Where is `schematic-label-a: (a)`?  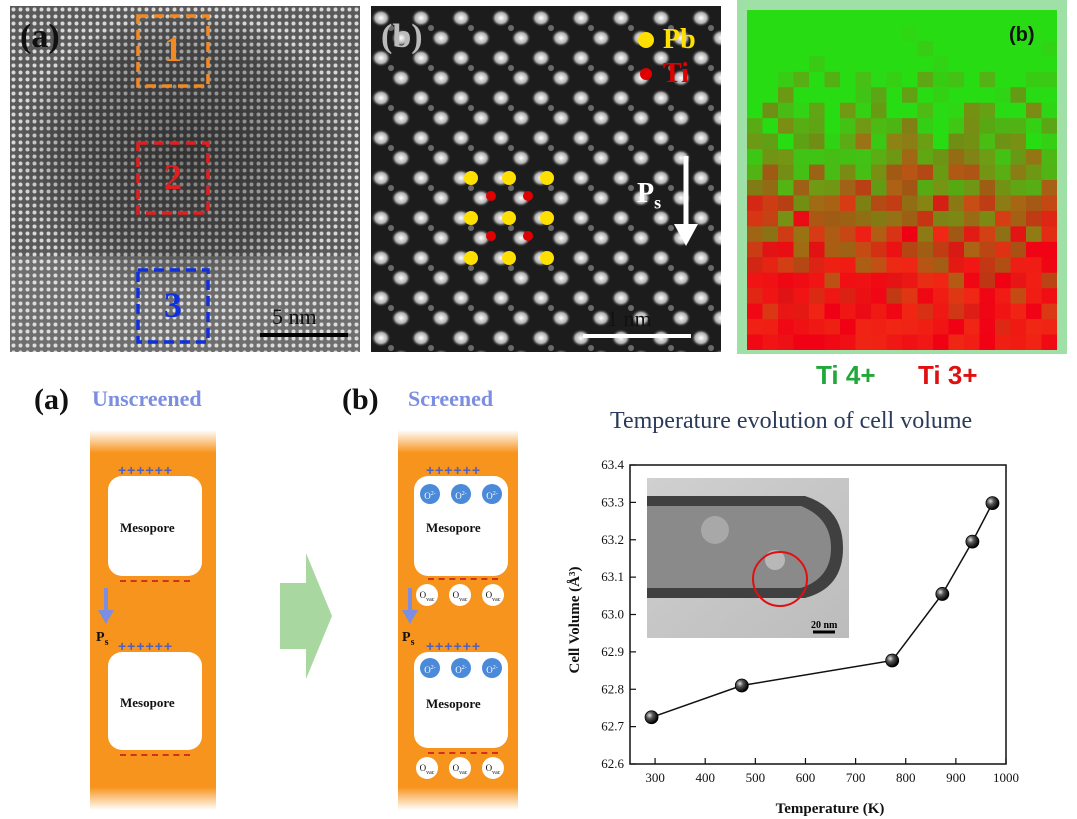
schematic-label-a: (a) is located at coordinates (51, 399).